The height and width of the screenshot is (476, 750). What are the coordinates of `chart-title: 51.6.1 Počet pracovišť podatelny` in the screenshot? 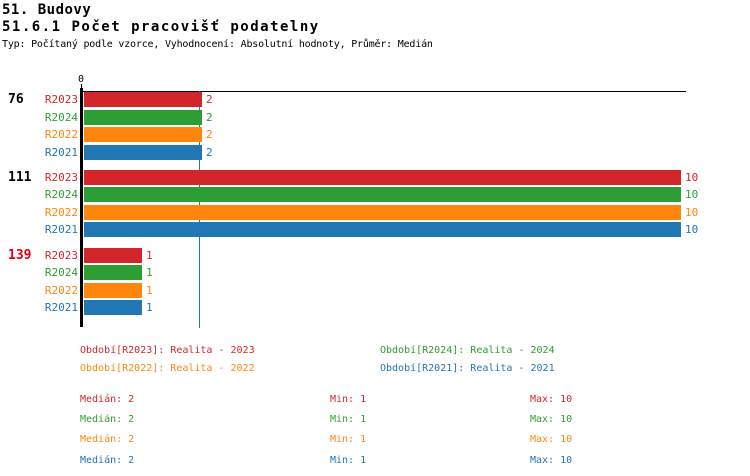 It's located at (161, 27).